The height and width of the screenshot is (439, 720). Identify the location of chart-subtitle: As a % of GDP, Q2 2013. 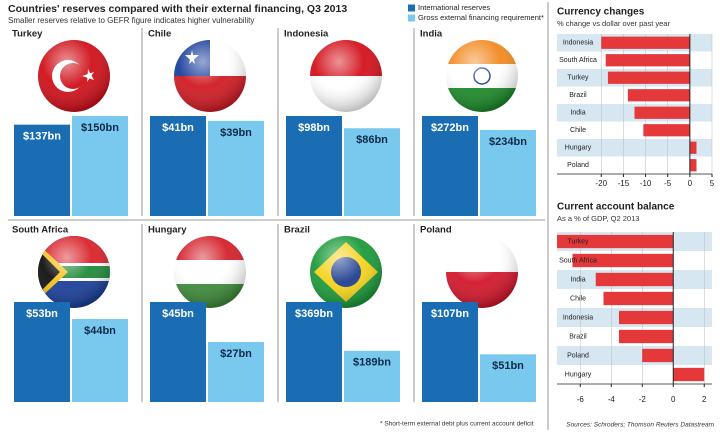
(598, 218).